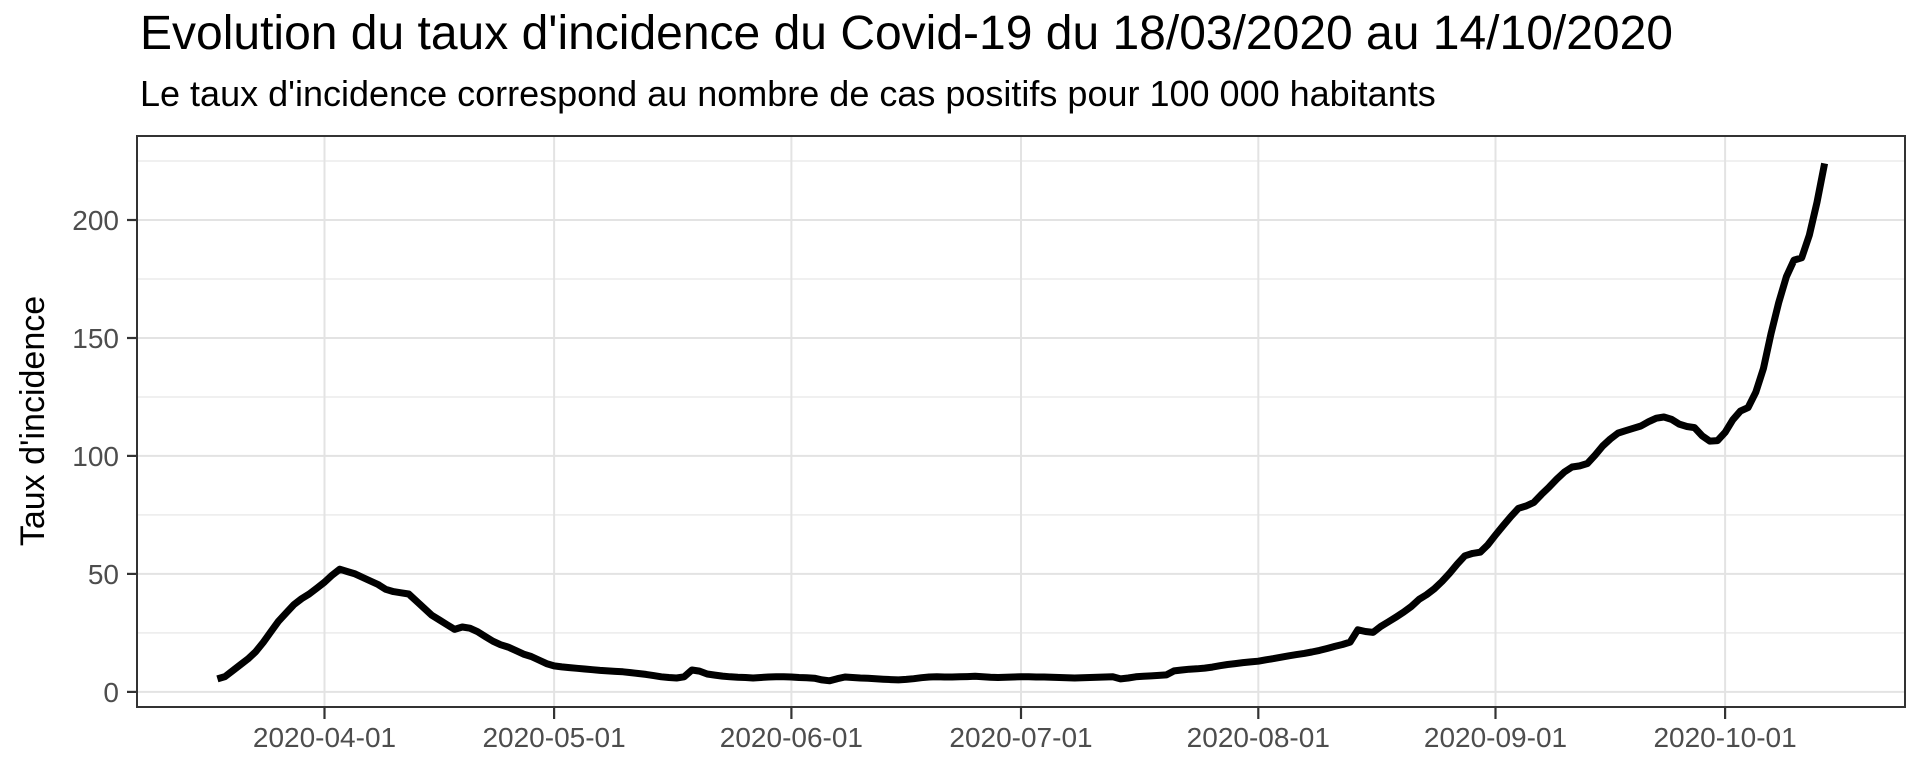 The width and height of the screenshot is (1920, 768). I want to click on x-tick-label: 2020-07-01, so click(1020, 737).